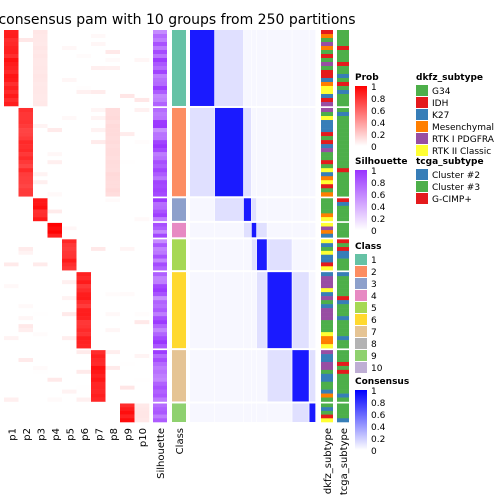 Image resolution: width=504 pixels, height=504 pixels. Describe the element at coordinates (367, 78) in the screenshot. I see `legend-title: Prob` at that location.